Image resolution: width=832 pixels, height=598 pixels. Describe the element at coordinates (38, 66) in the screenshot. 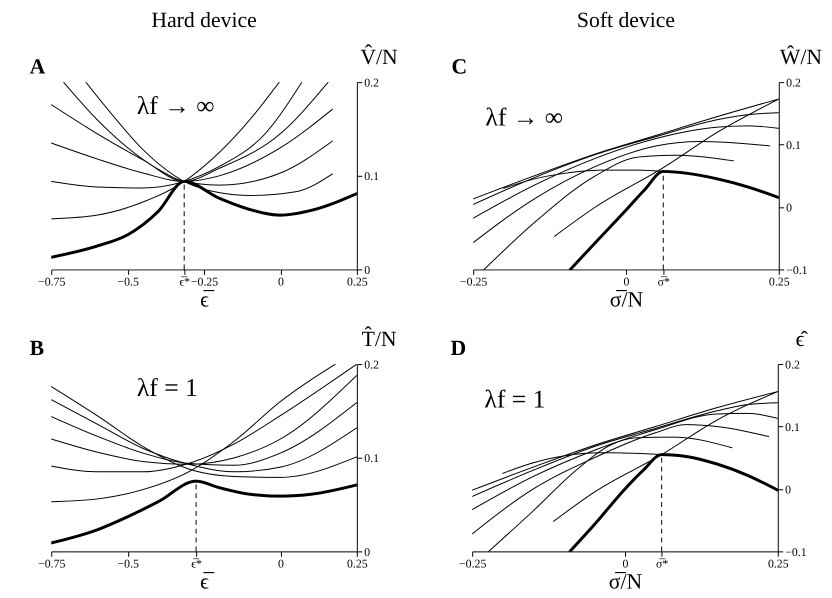

I see `text: A` at that location.